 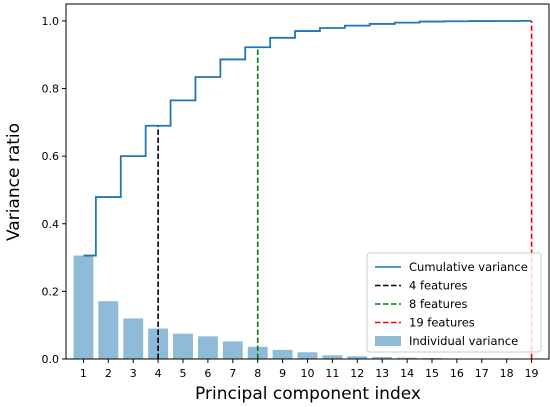 What do you see at coordinates (51, 156) in the screenshot?
I see `y-tick-label: 0.6` at bounding box center [51, 156].